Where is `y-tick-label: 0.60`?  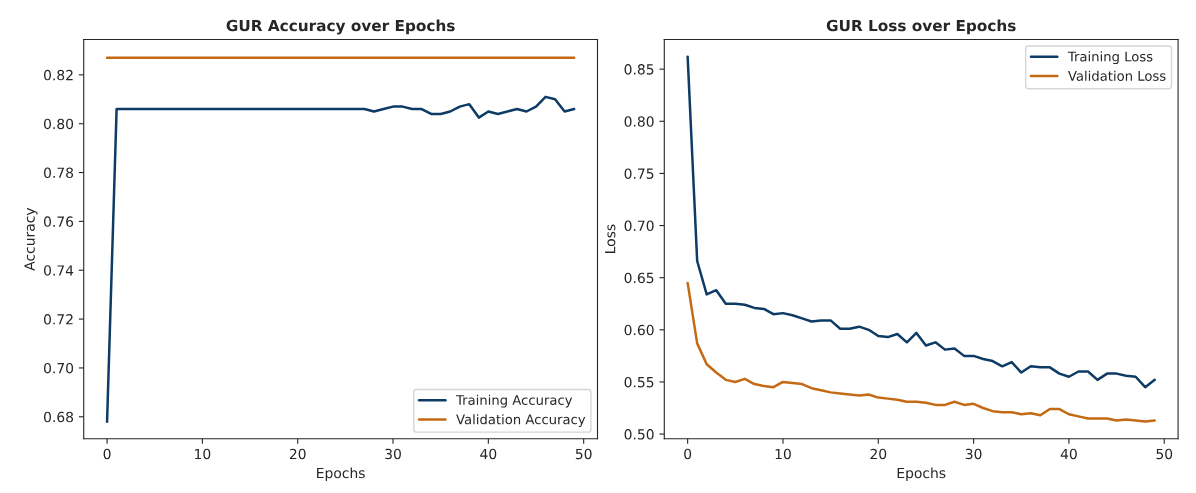 y-tick-label: 0.60 is located at coordinates (639, 330).